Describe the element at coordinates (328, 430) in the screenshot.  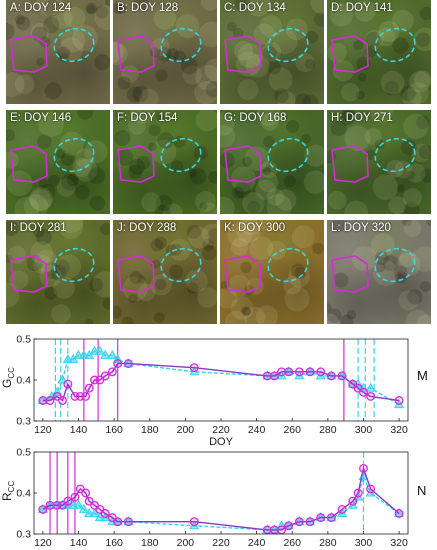
I see `x-tick-label: 280` at that location.